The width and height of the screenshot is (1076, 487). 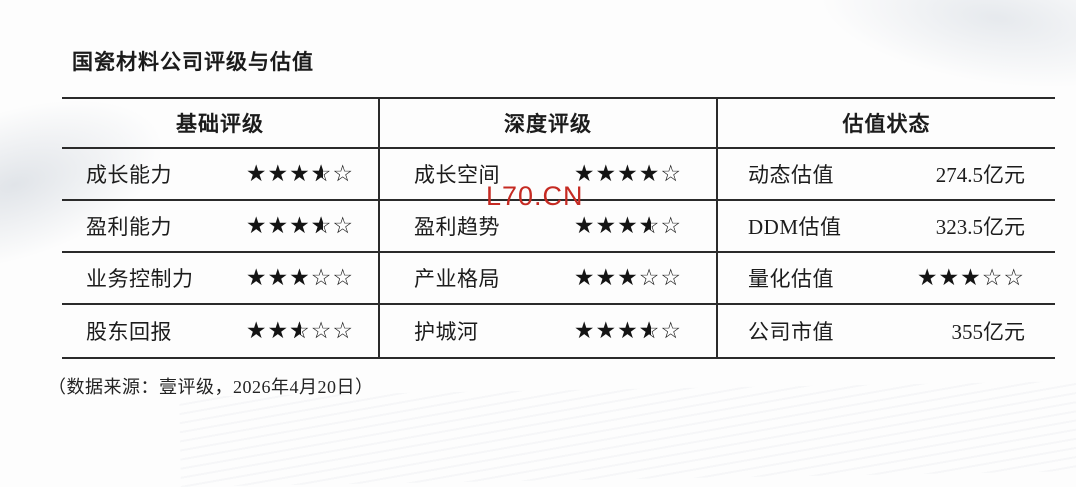 What do you see at coordinates (980, 175) in the screenshot?
I see `valuation-amount: 274.5亿元` at bounding box center [980, 175].